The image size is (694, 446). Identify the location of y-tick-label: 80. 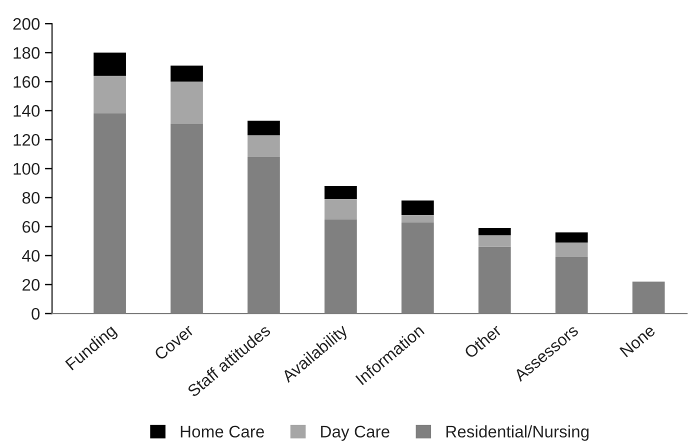
(31, 198).